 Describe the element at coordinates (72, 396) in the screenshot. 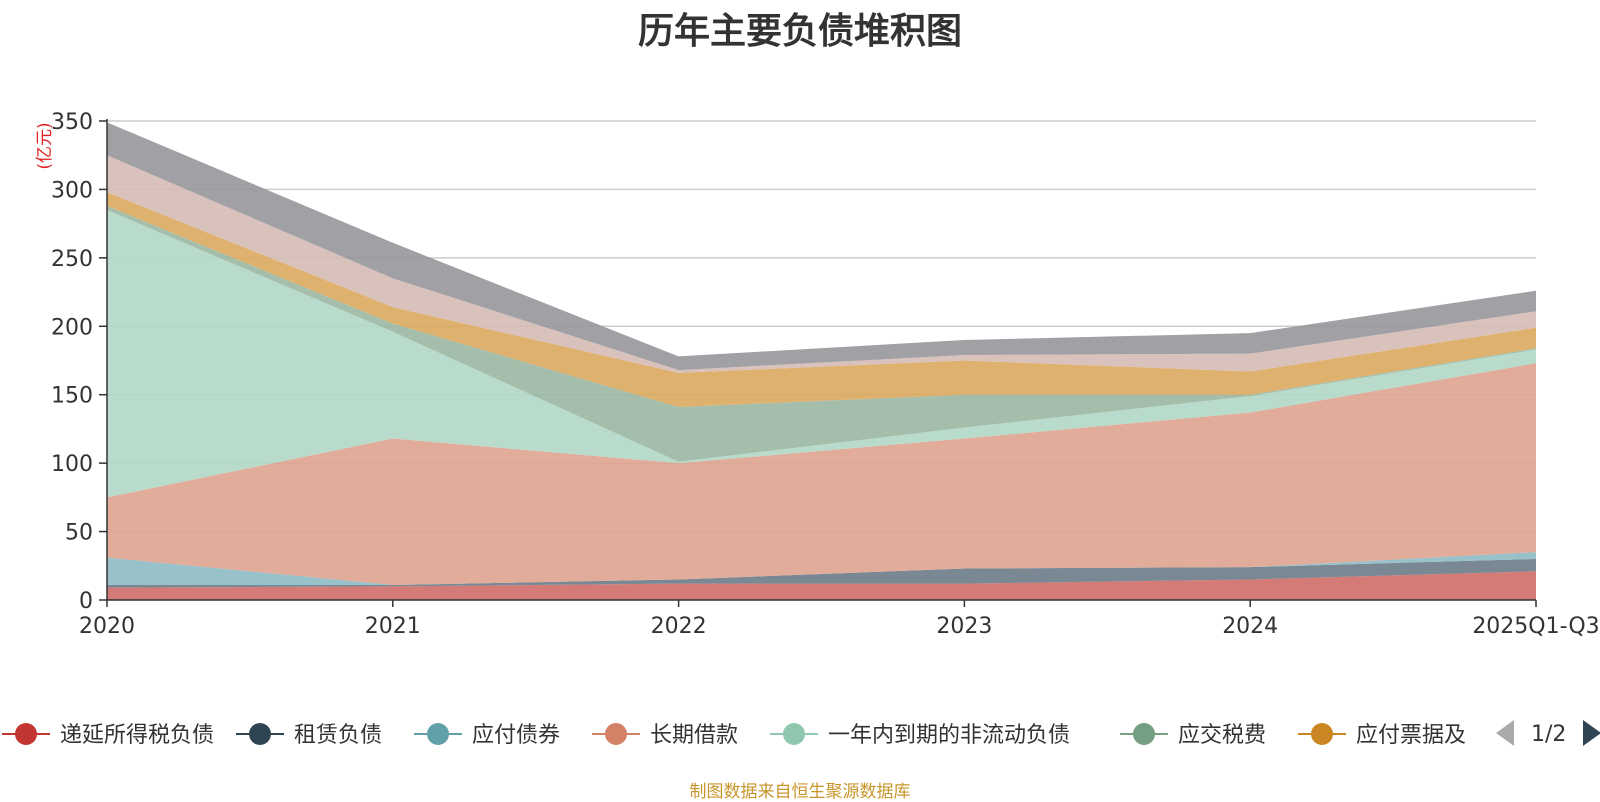

I see `y-tick-label: 150` at that location.